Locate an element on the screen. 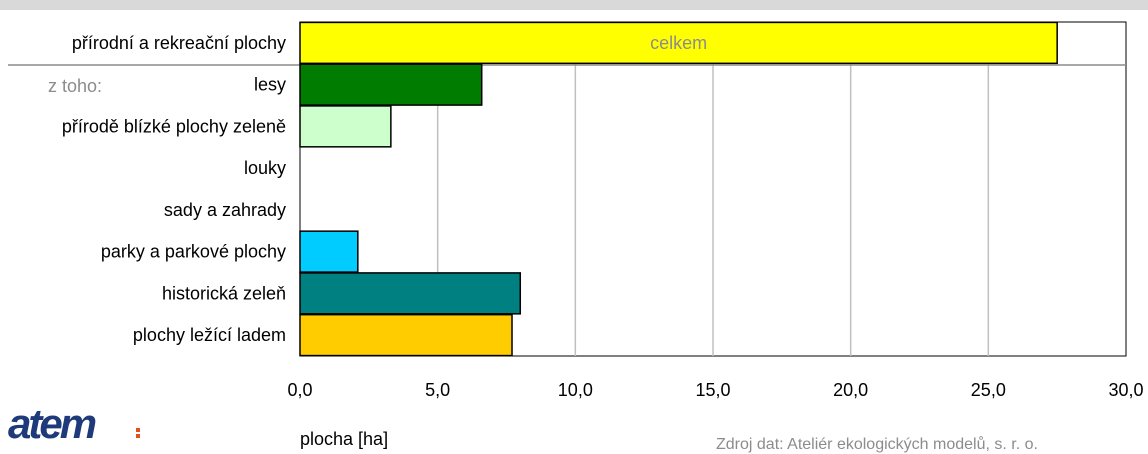  category-label: lesy is located at coordinates (270, 85).